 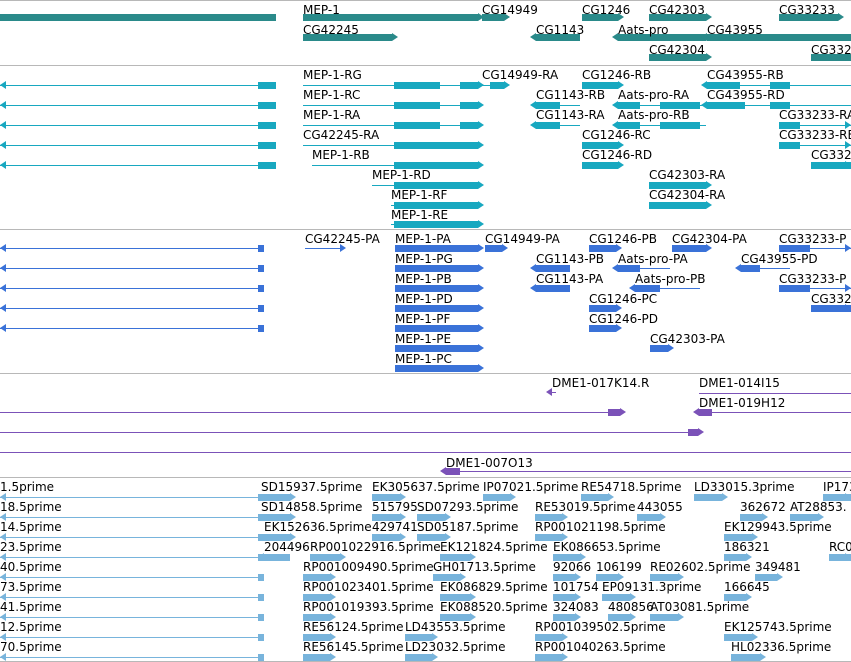 I want to click on feature-label: LD33015.3prime, so click(x=744, y=487).